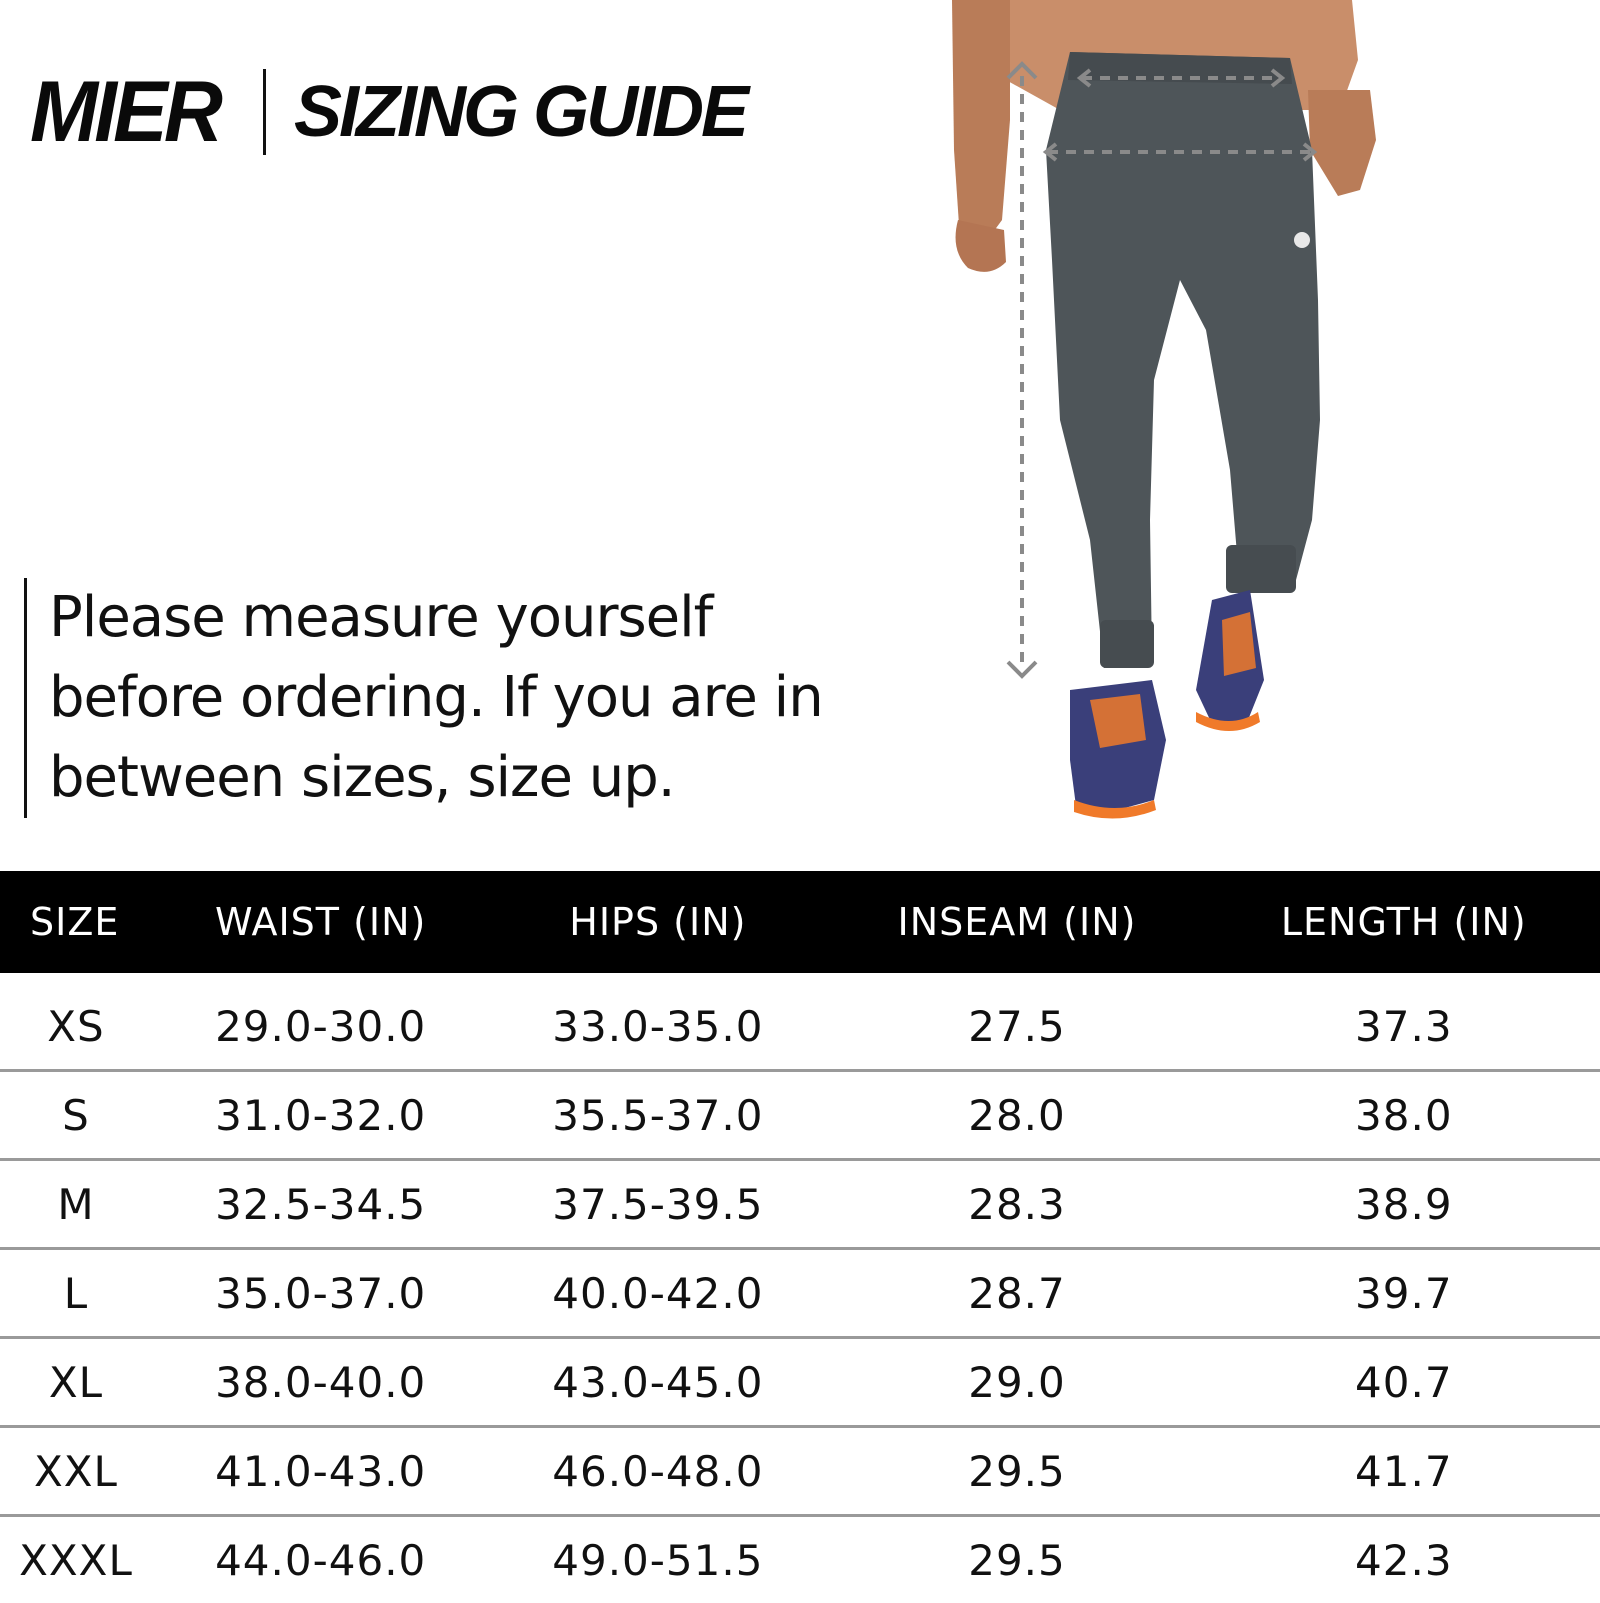 Image resolution: width=1600 pixels, height=1603 pixels. Describe the element at coordinates (657, 1204) in the screenshot. I see `cell-hips: 37.5-39.5` at that location.